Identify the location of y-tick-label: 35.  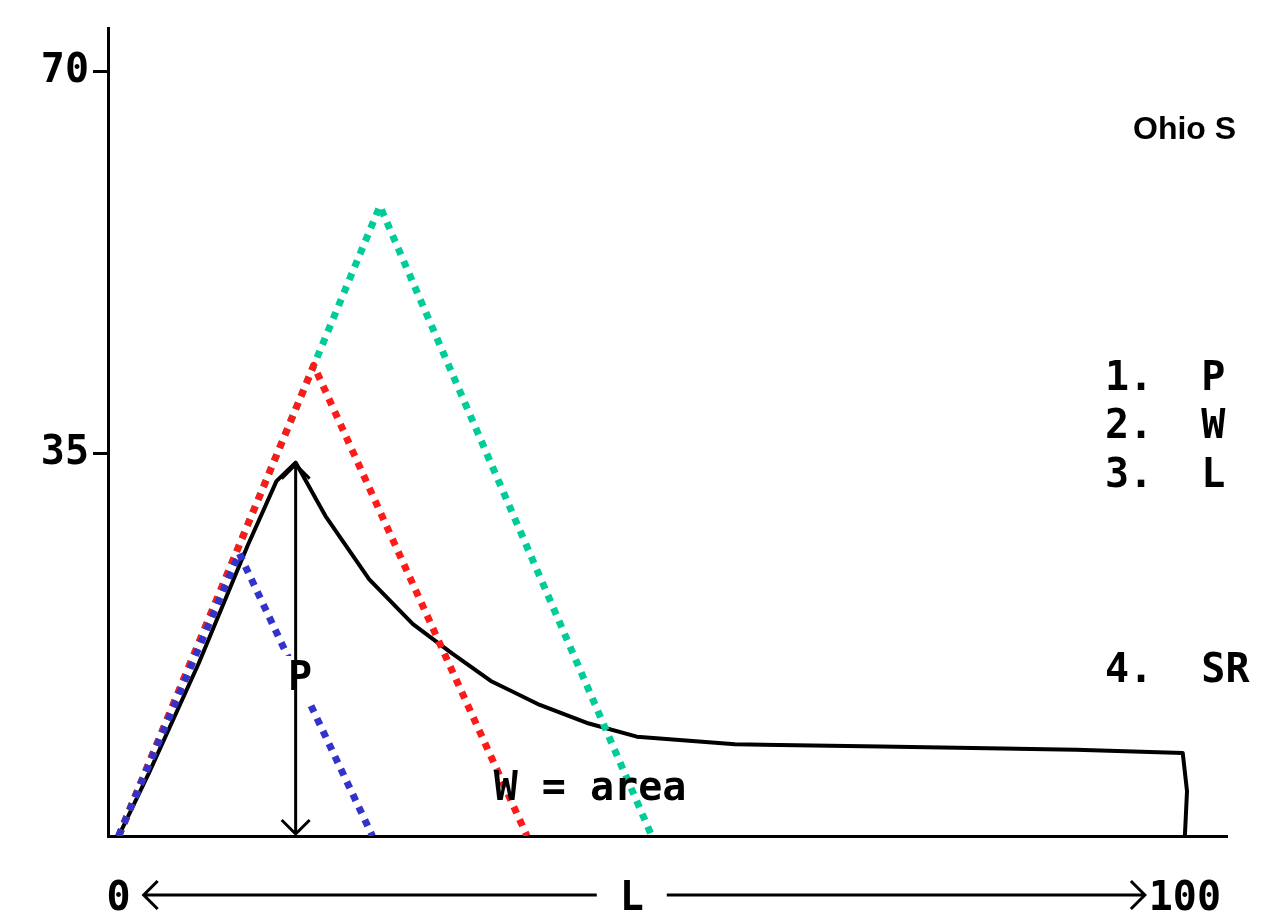
(64, 450).